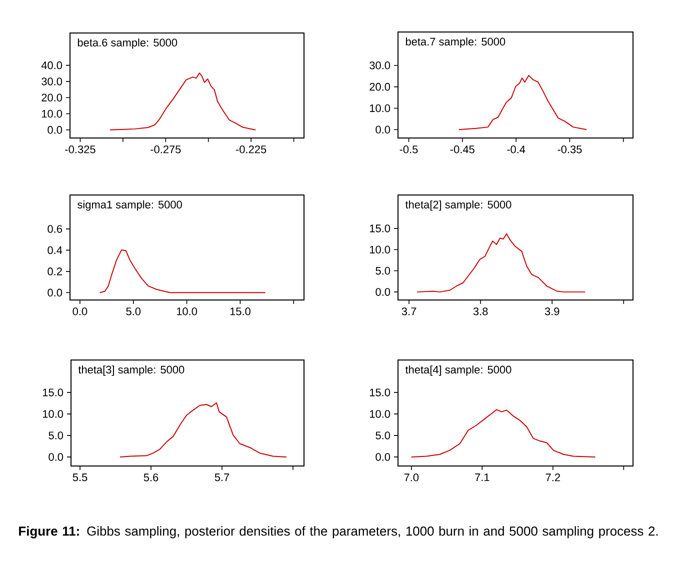  Describe the element at coordinates (151, 478) in the screenshot. I see `x-tick-label: 5.6` at that location.